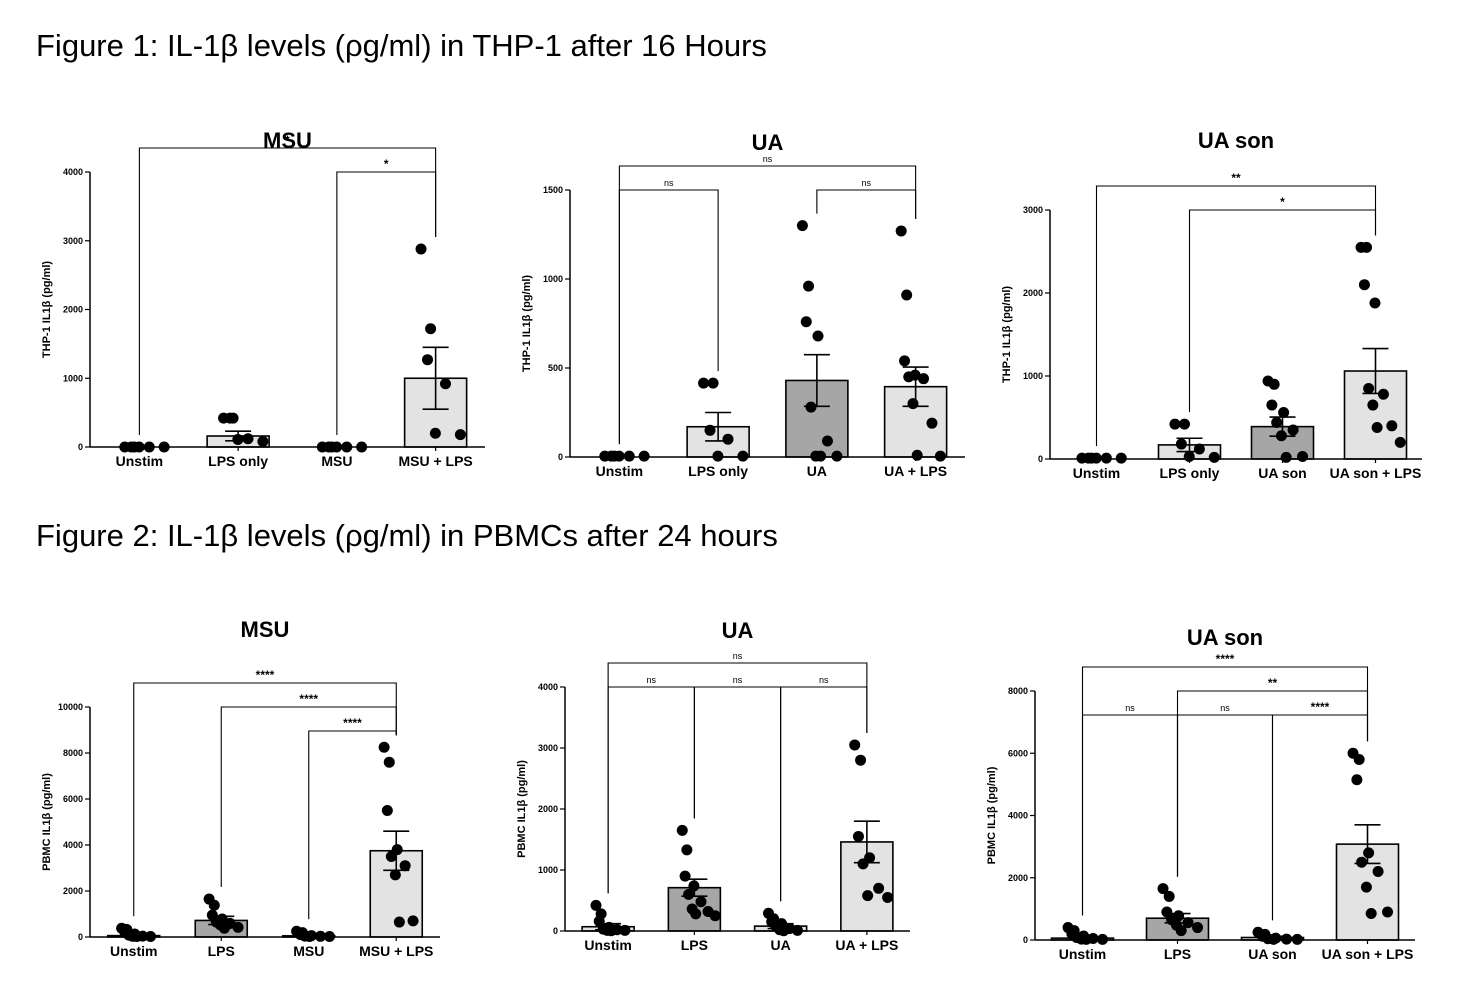  I want to click on y-tick-label: 1500, so click(553, 190).